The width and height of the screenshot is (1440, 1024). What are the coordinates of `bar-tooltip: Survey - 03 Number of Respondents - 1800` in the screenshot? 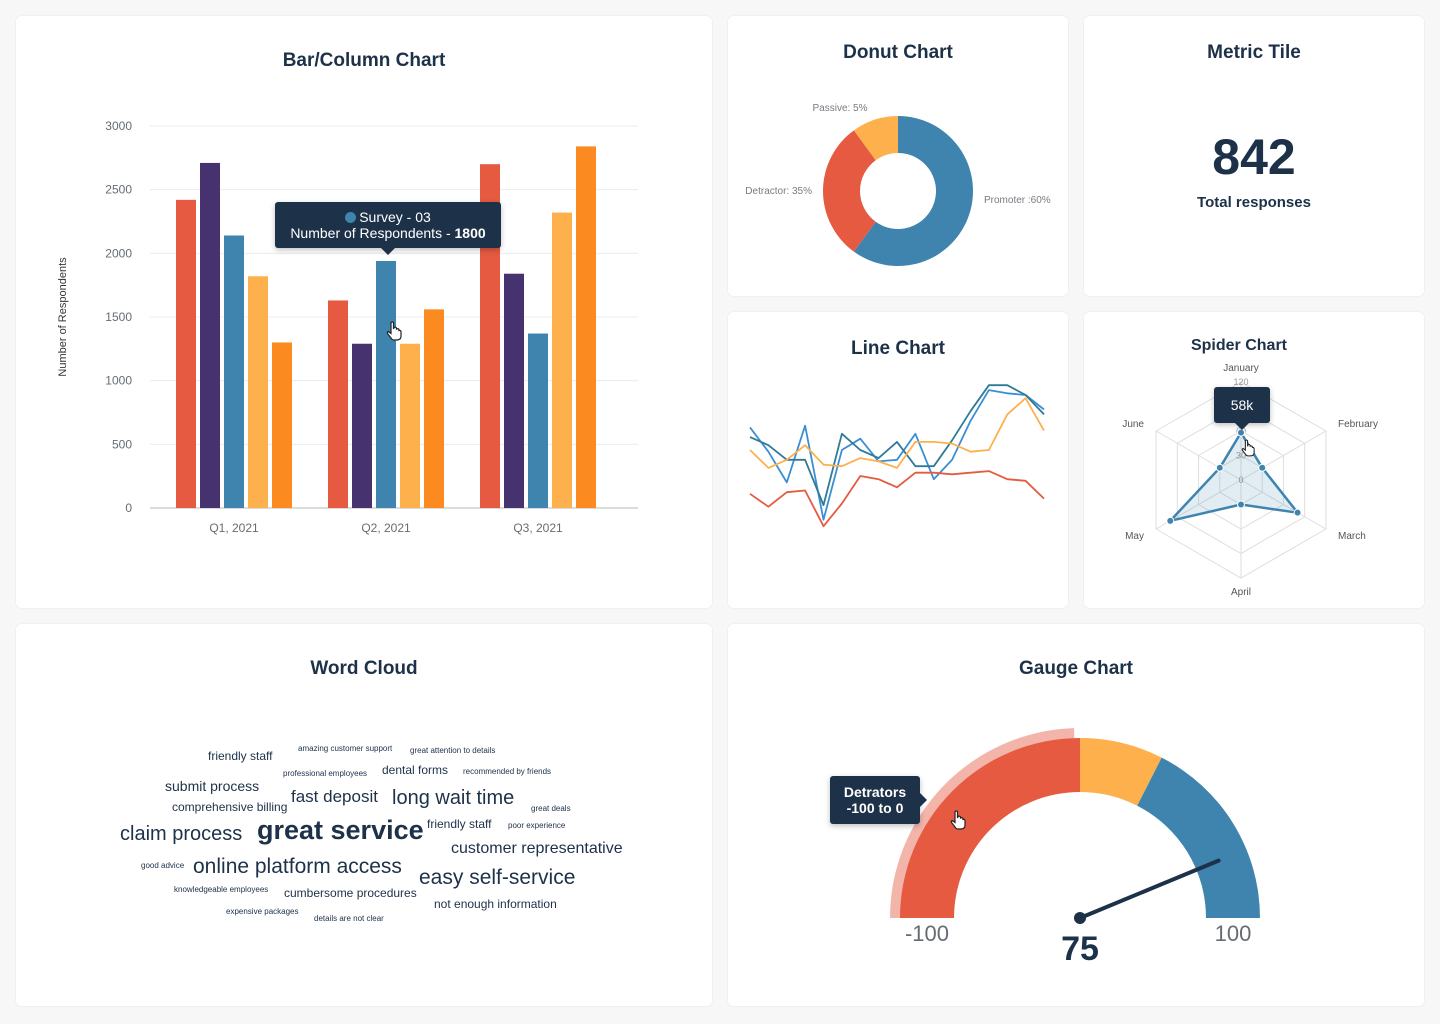 It's located at (388, 228).